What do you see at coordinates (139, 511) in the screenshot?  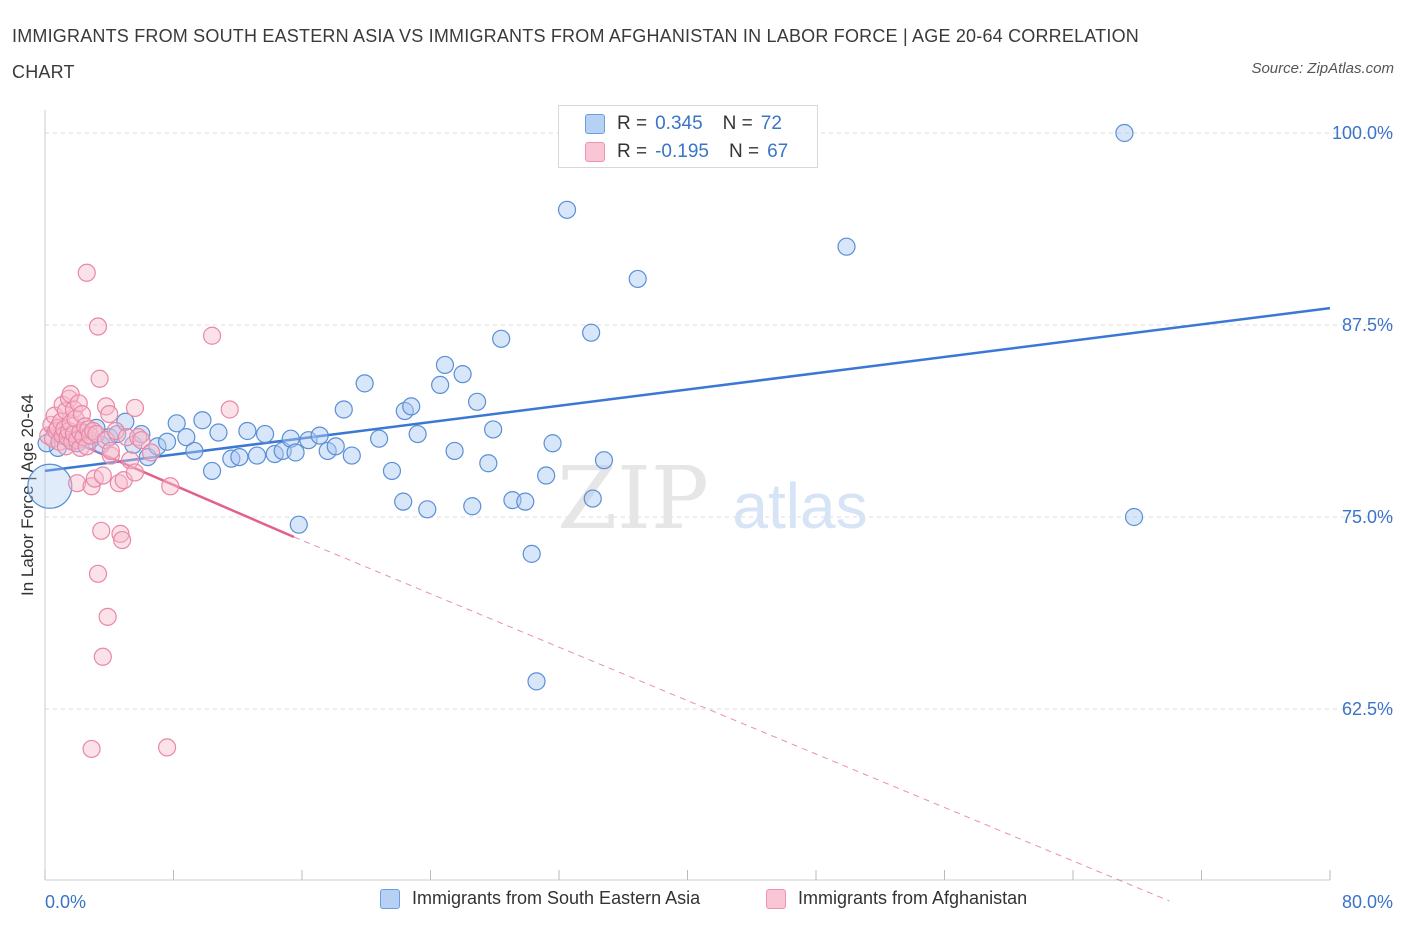 I see `series-afghanistan` at bounding box center [139, 511].